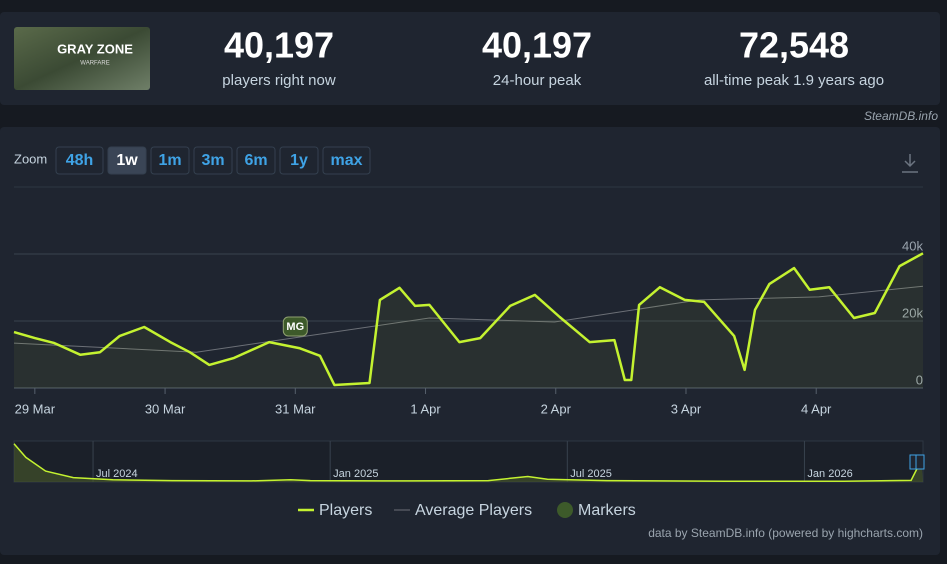 This screenshot has height=564, width=947. I want to click on x-tick-label: 2 Apr, so click(556, 408).